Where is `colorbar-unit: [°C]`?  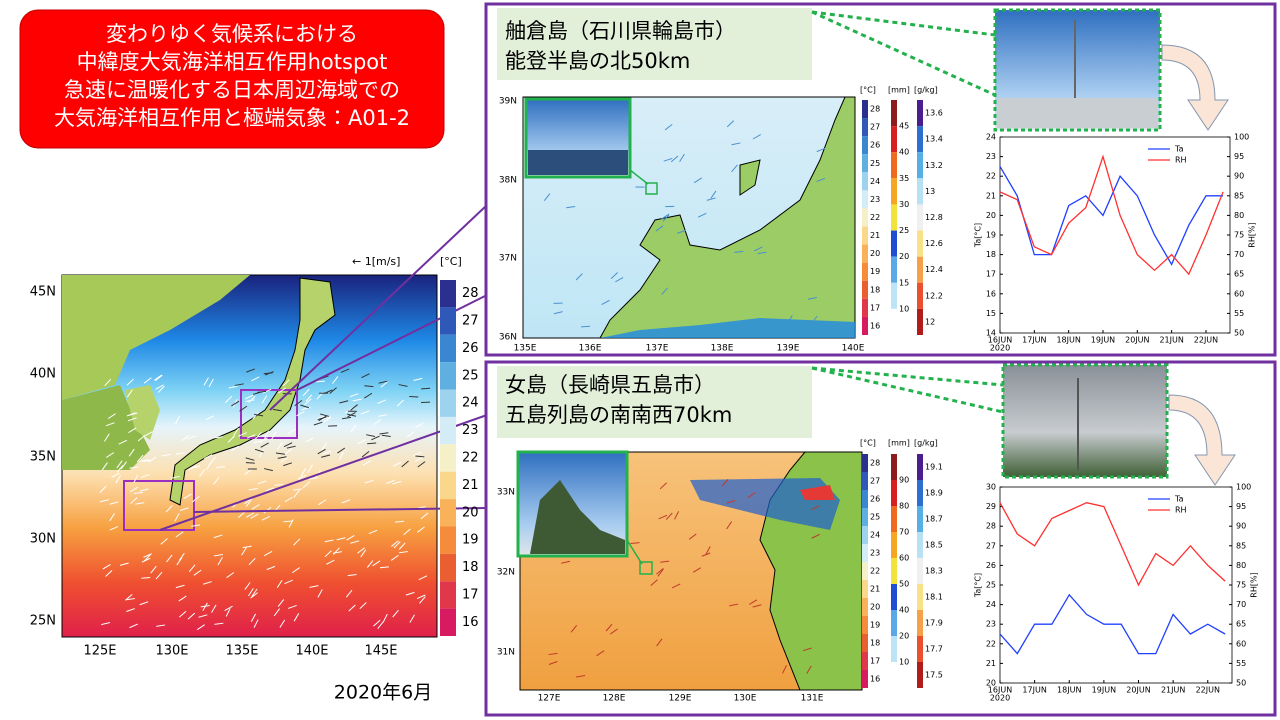
colorbar-unit: [°C] is located at coordinates (451, 261).